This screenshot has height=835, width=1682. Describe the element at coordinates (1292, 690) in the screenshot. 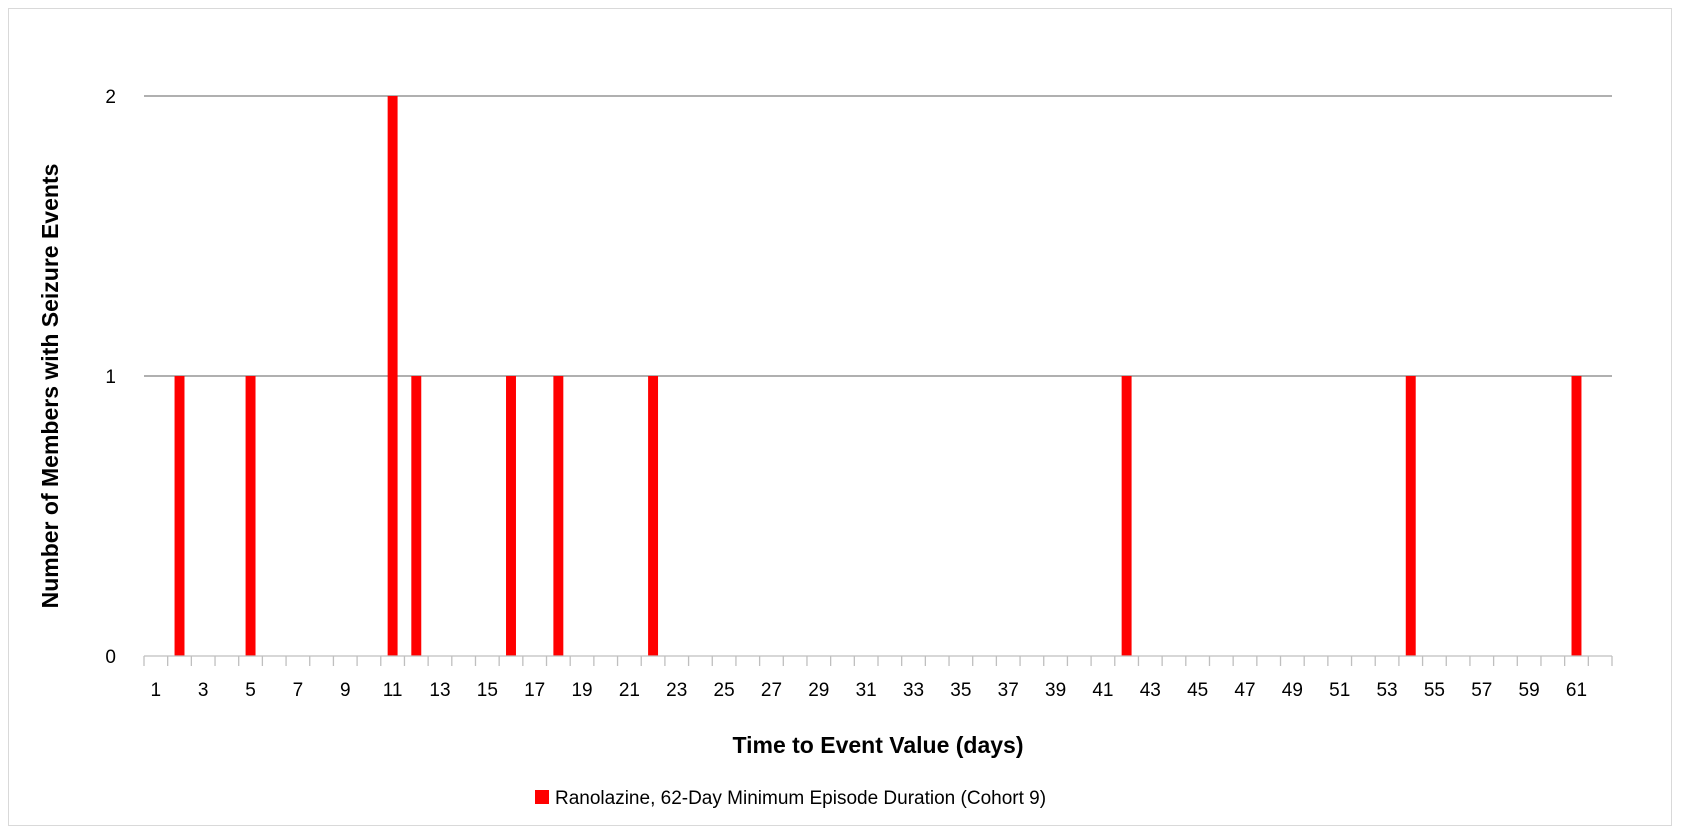

I see `x-tick-label: 49` at that location.